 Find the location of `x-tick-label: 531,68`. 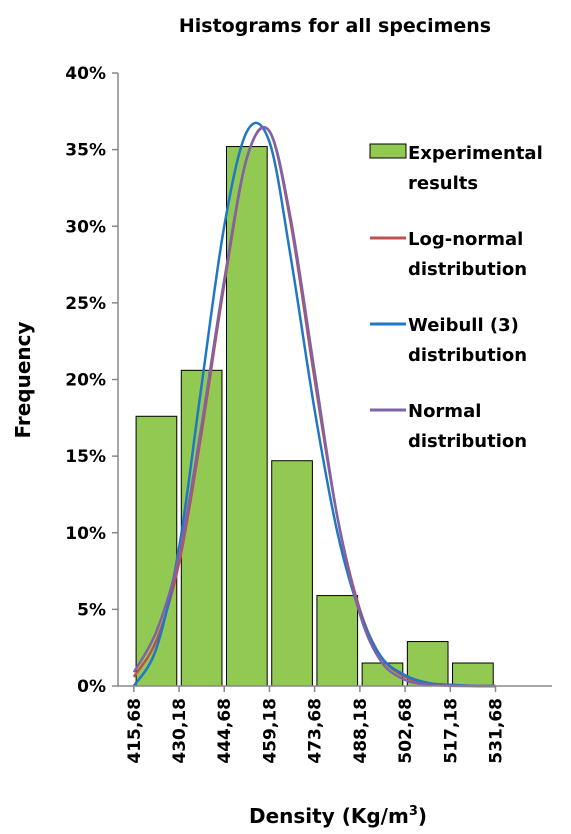

x-tick-label: 531,68 is located at coordinates (496, 731).